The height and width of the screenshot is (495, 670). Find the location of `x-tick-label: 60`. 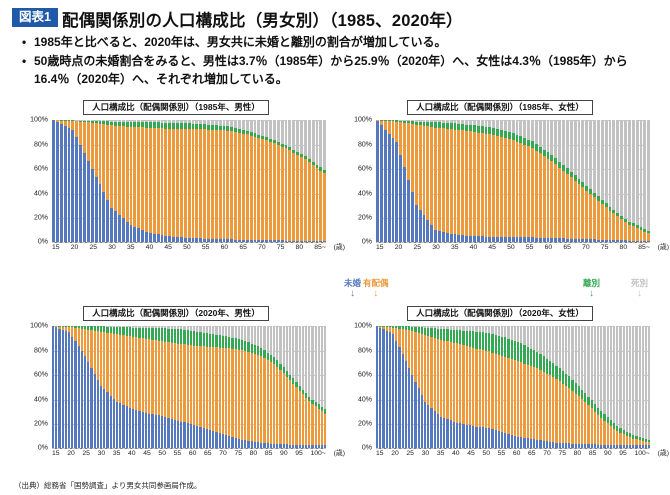

x-tick-label: 60 is located at coordinates (516, 454).